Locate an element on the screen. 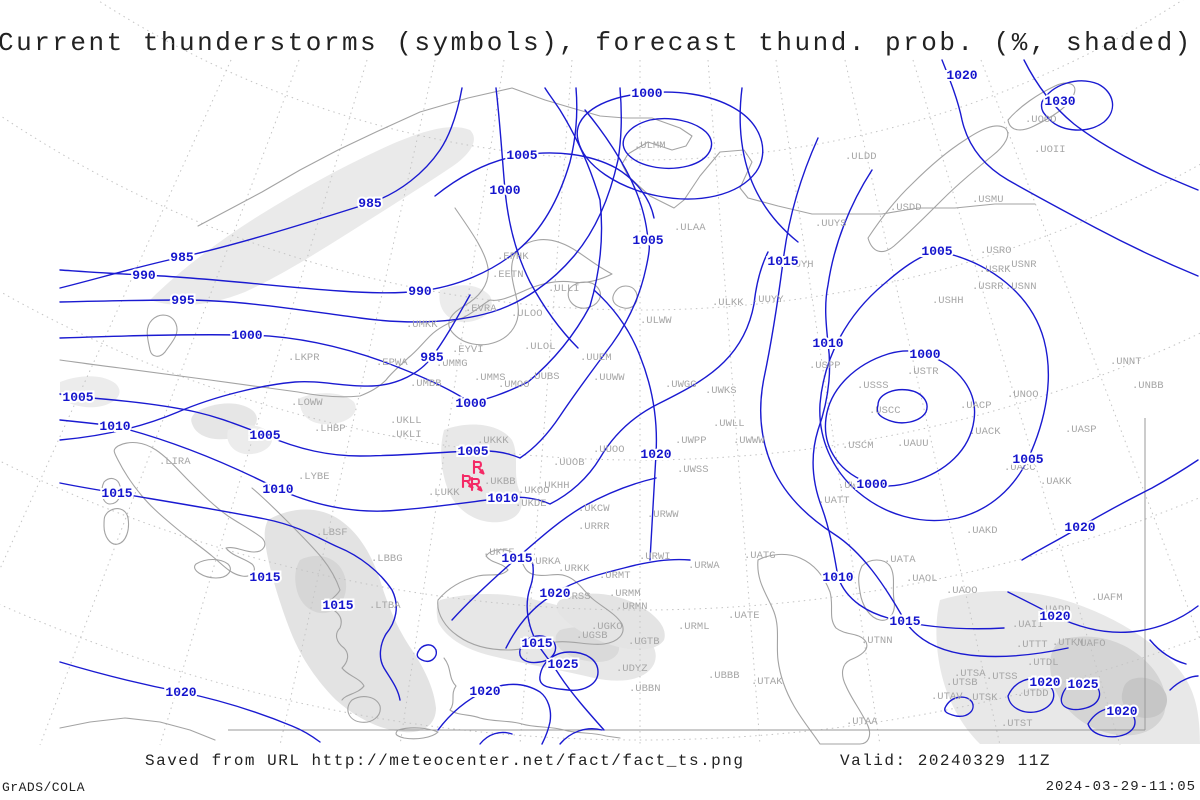 The image size is (1200, 800). station-label: .UGTB is located at coordinates (644, 642).